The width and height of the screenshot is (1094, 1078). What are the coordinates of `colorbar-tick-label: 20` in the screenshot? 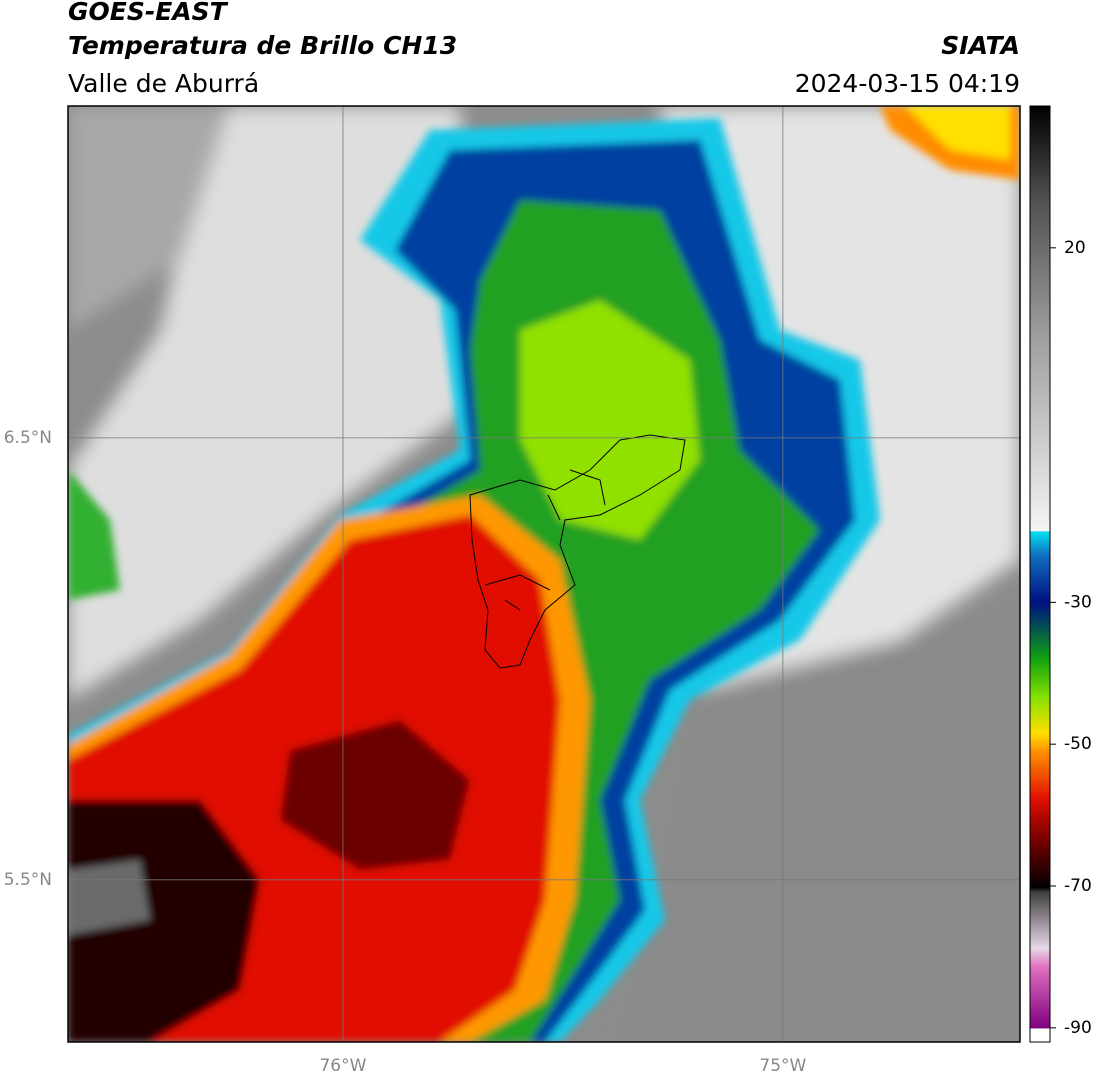 It's located at (1075, 248).